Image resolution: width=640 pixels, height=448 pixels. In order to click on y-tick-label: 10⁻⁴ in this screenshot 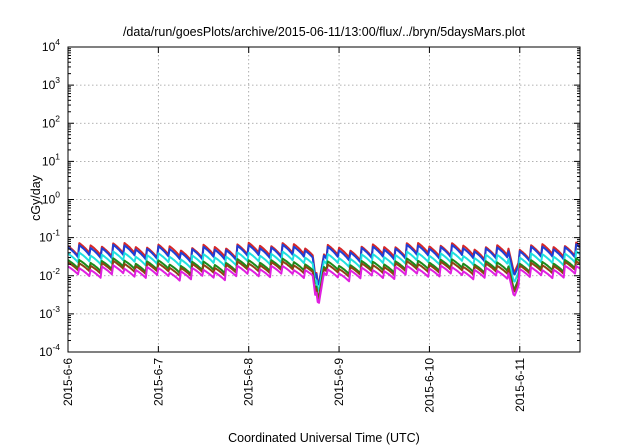, I will do `click(49, 350)`.